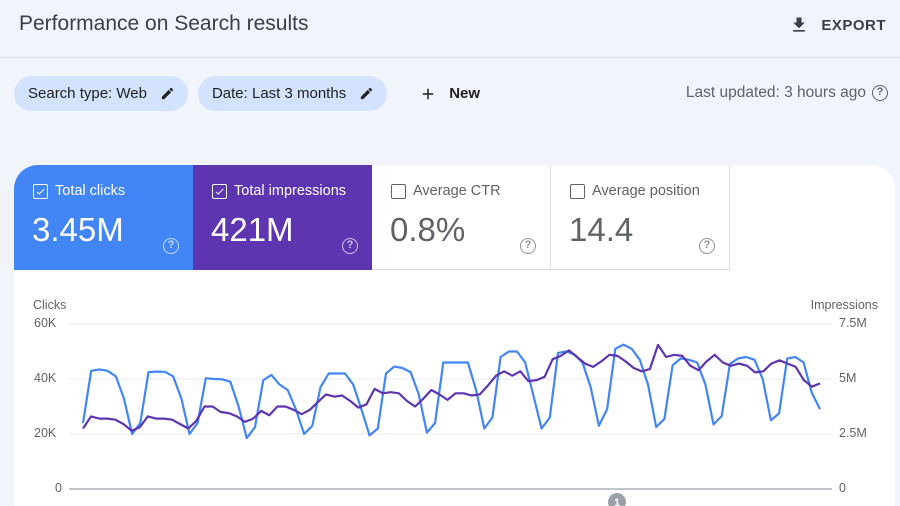 Image resolution: width=900 pixels, height=506 pixels. I want to click on metric-card-total-impressions: Total impressions 421M ?, so click(282, 217).